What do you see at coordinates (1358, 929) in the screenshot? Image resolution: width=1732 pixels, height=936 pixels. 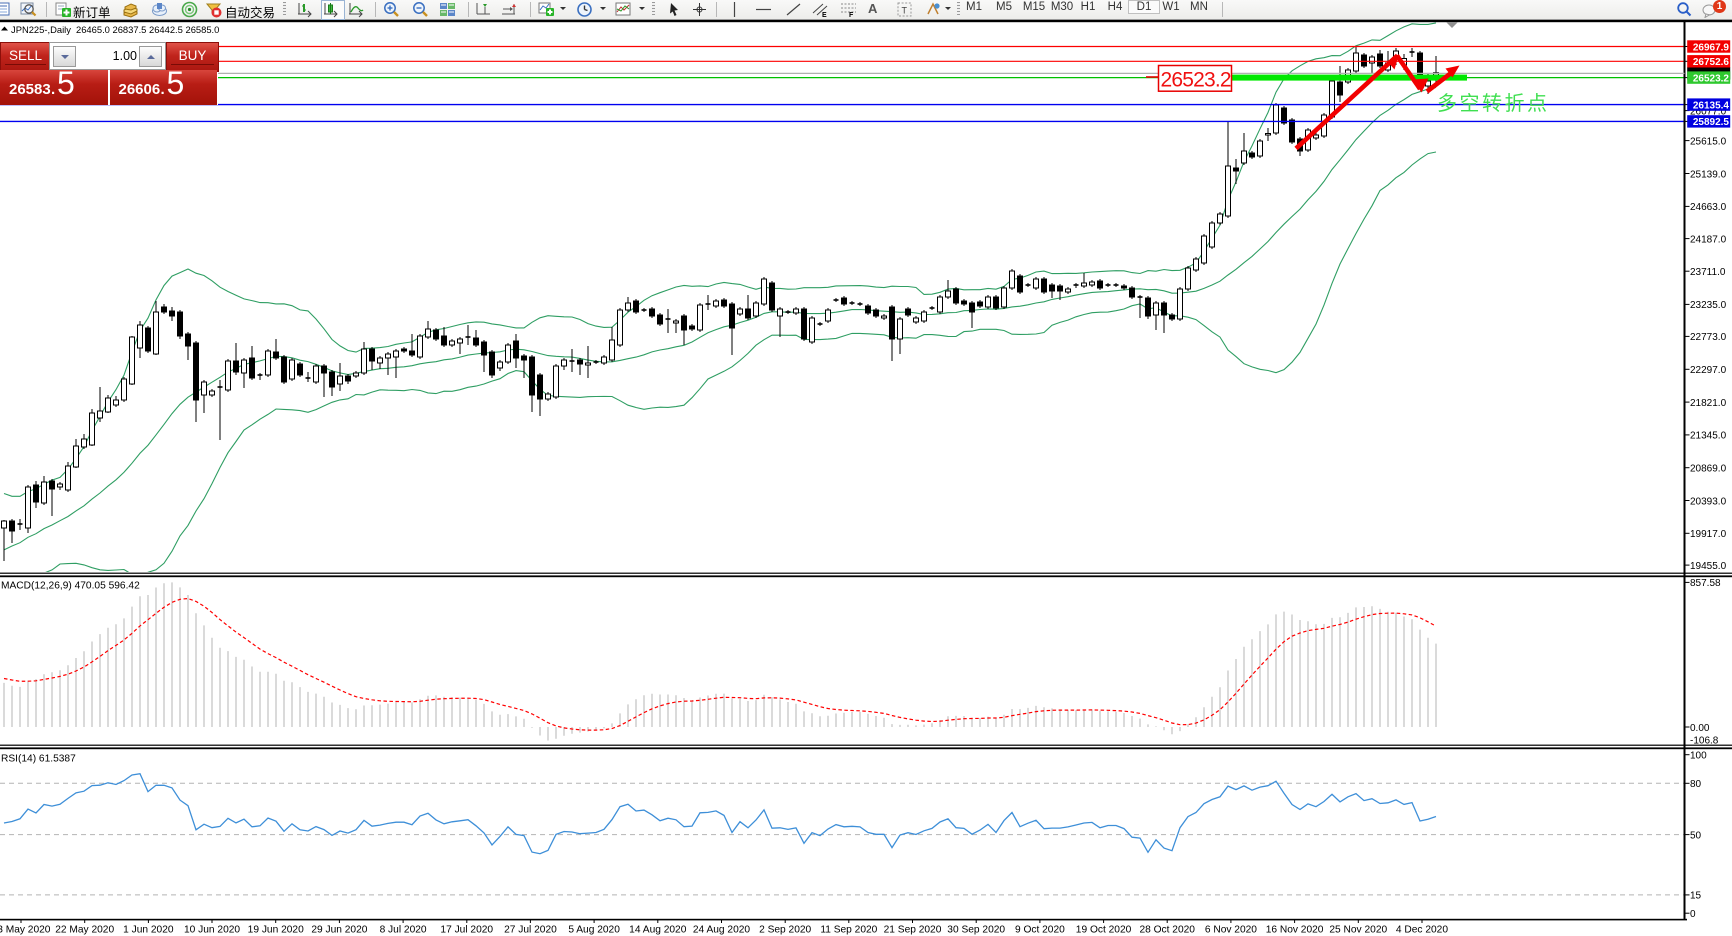 I see `svg-text: 25 Nov 2020` at bounding box center [1358, 929].